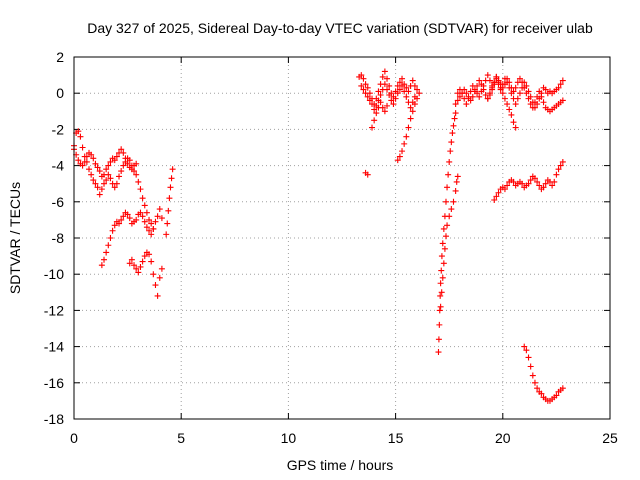  I want to click on x-tick-label: 10, so click(289, 438).